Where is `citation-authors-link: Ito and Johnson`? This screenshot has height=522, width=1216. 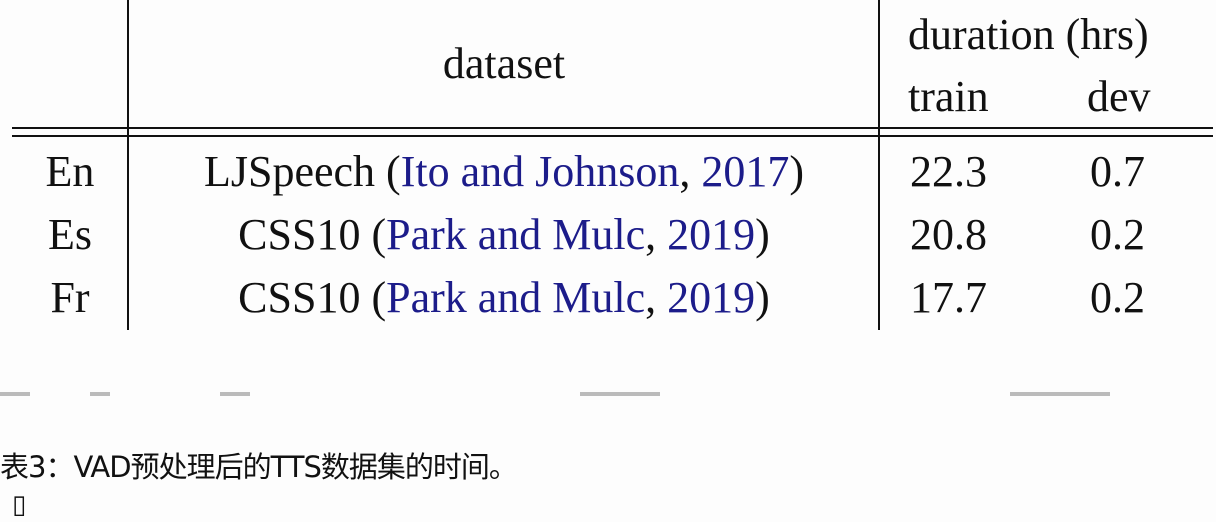 citation-authors-link: Ito and Johnson is located at coordinates (540, 171).